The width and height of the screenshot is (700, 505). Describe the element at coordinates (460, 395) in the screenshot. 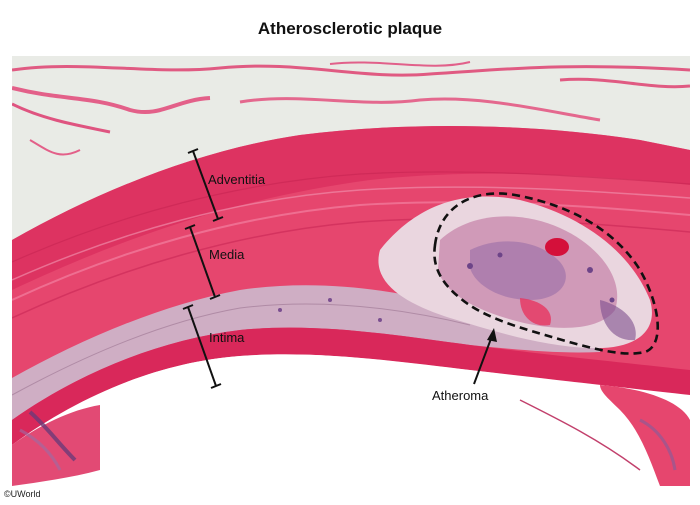

I see `atheroma-label: Atheroma` at that location.